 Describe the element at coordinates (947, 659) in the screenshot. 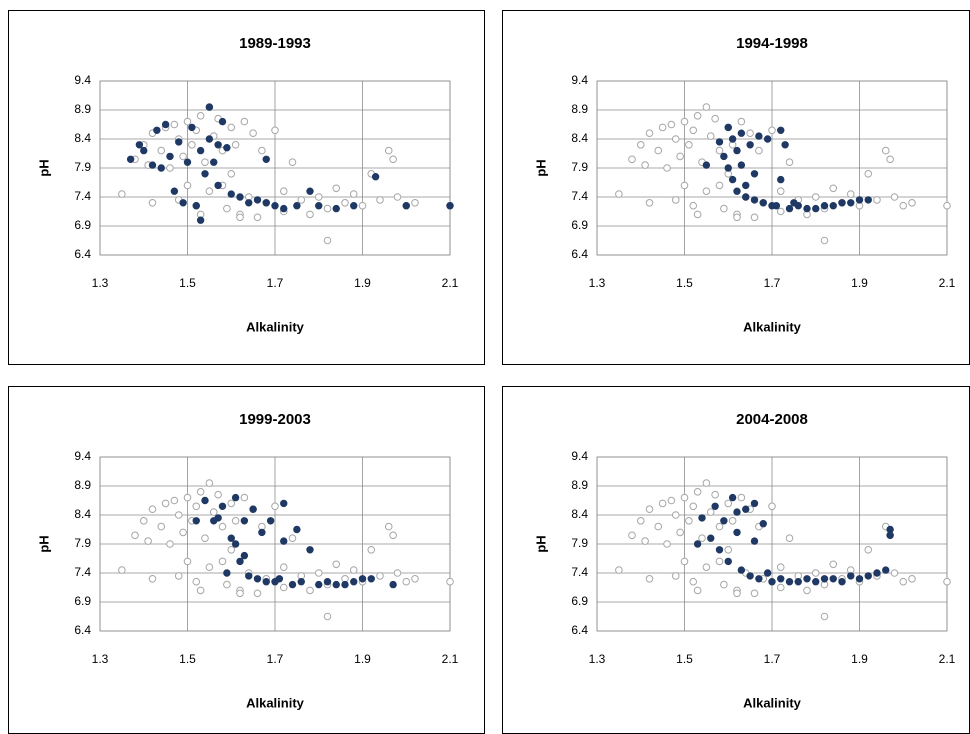

I see `x-tick-label: 2.1` at that location.